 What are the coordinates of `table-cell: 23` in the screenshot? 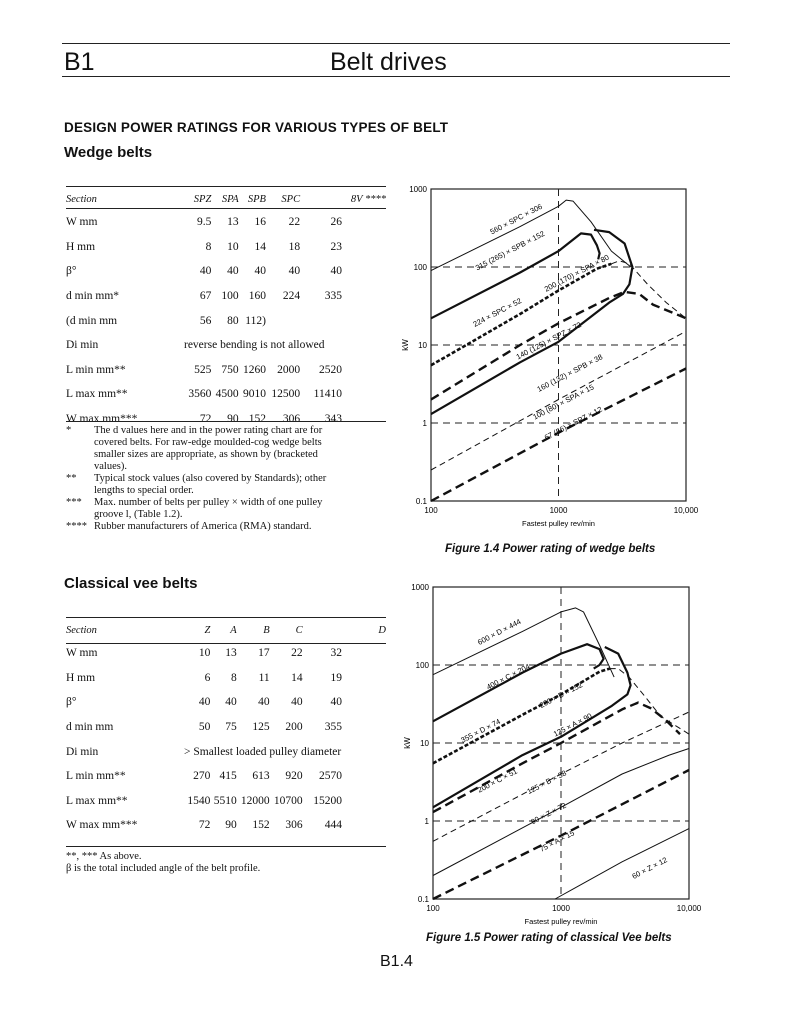 It's located at (336, 246).